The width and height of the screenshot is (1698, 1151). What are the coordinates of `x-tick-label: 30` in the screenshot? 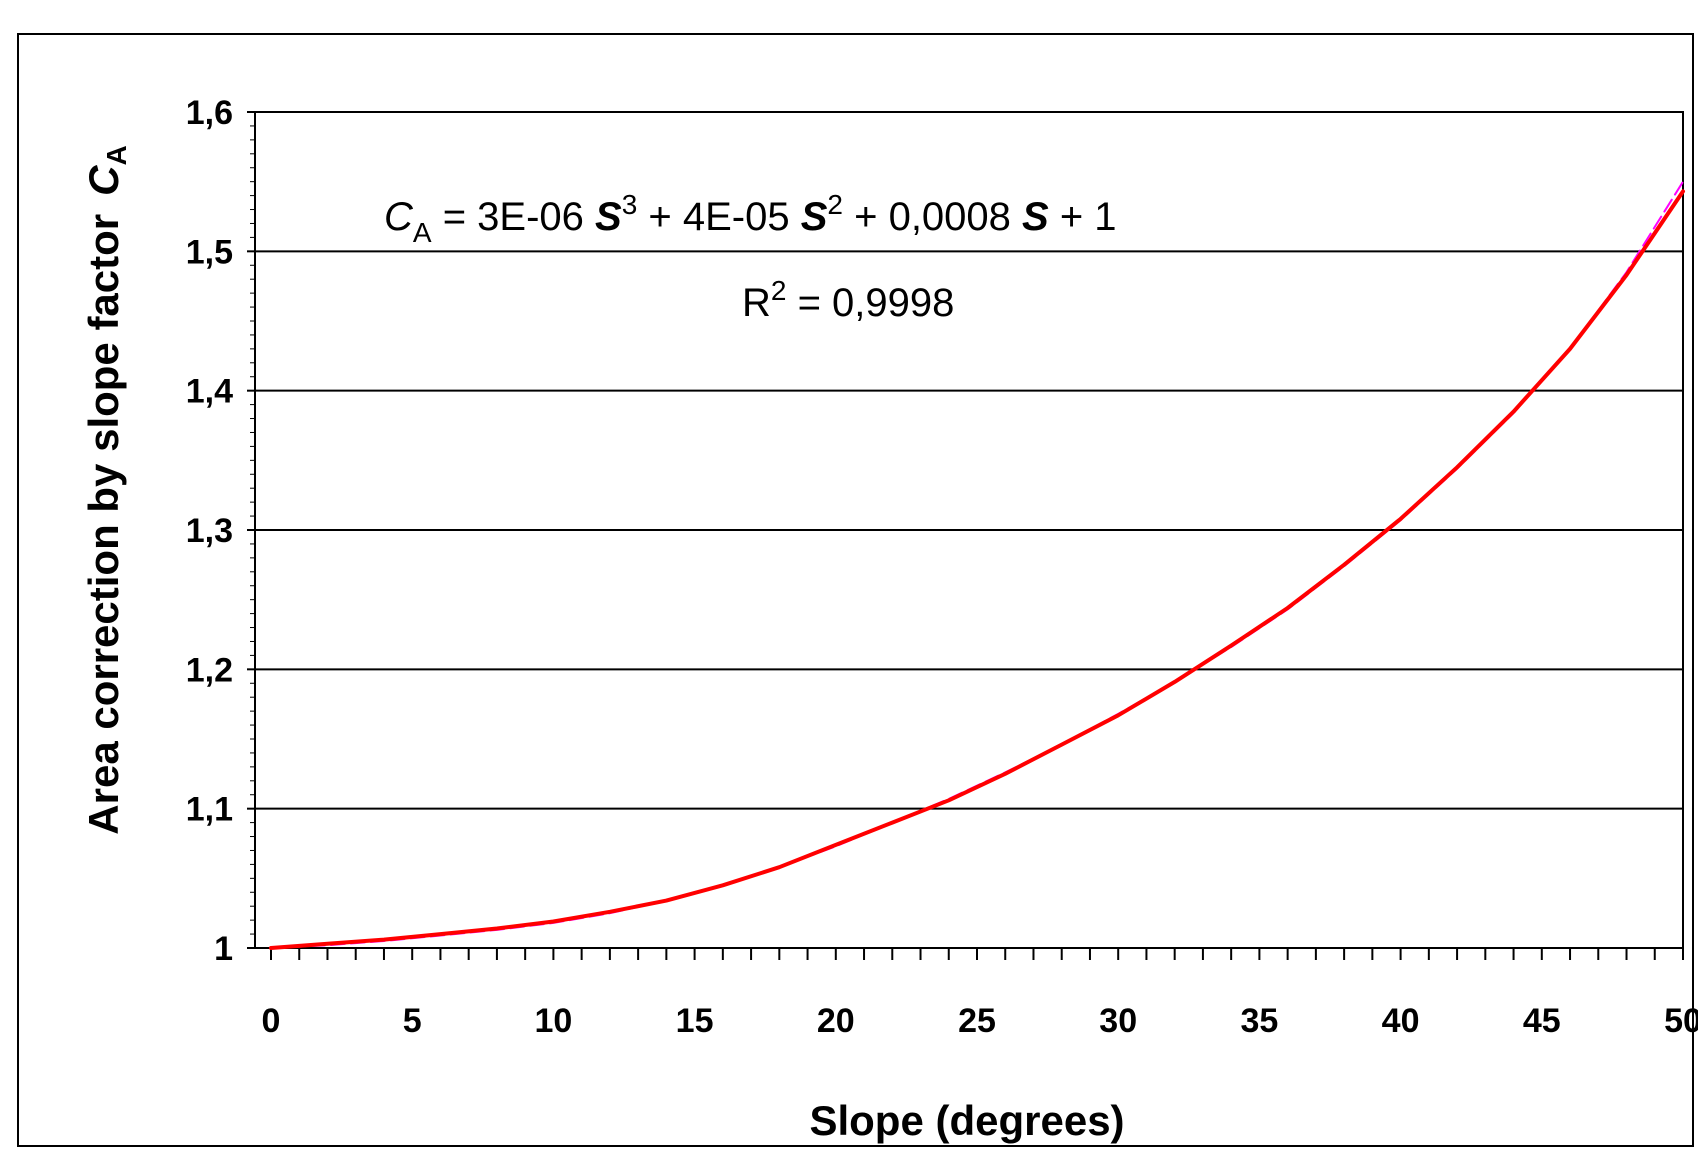 It's located at (1118, 1021).